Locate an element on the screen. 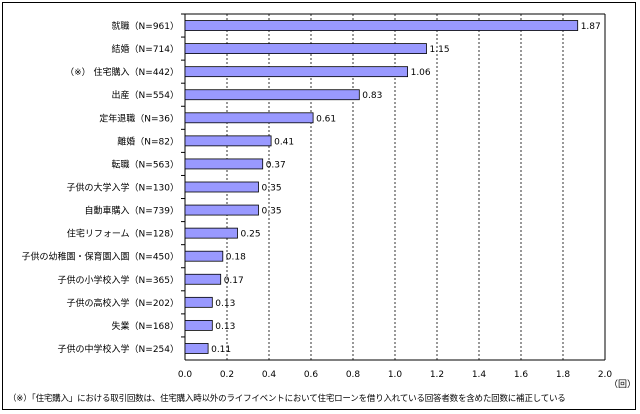 The width and height of the screenshot is (640, 414). value-label: 1.87 is located at coordinates (591, 27).